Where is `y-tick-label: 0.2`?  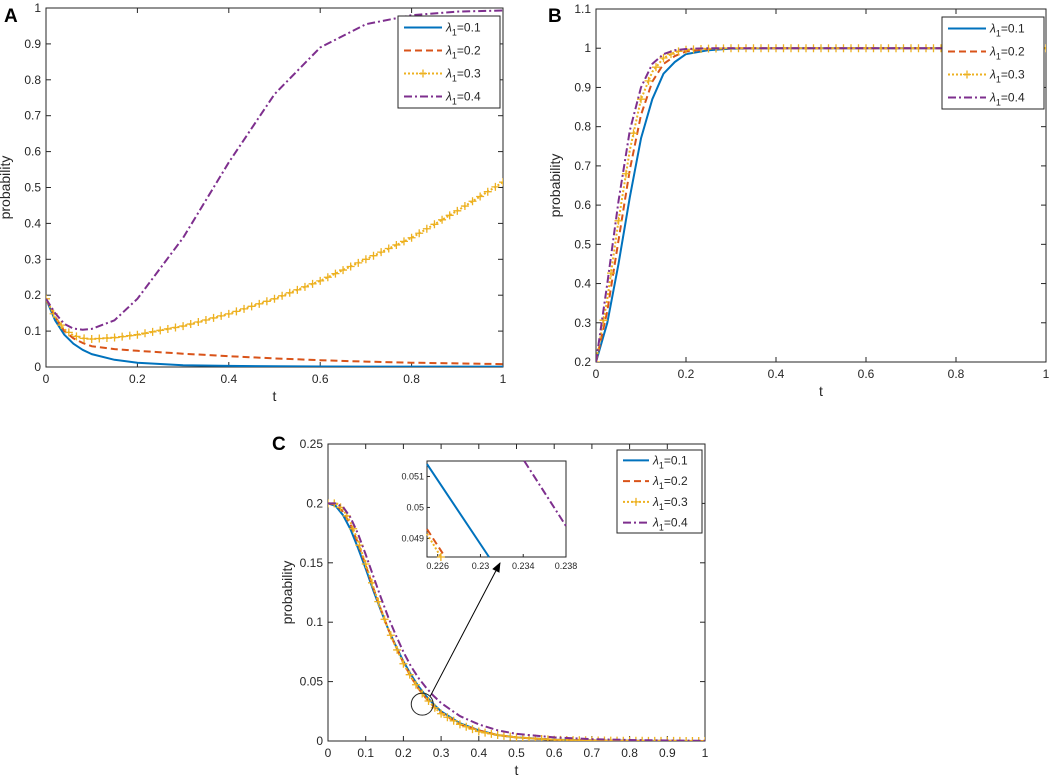 y-tick-label: 0.2 is located at coordinates (32, 295).